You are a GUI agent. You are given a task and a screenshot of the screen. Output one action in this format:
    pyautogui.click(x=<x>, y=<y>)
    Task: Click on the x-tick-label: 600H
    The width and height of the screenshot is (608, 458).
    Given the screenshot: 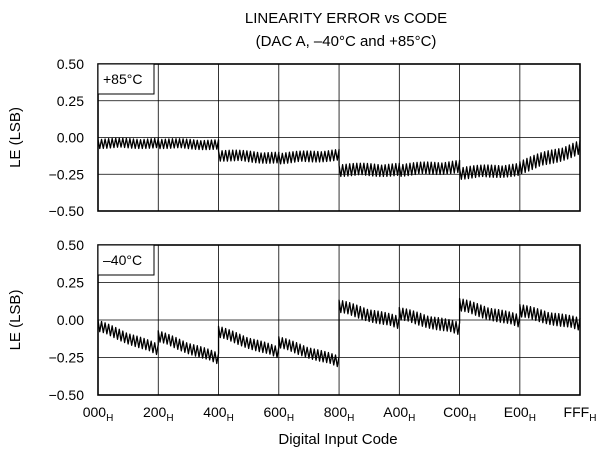 What is the action you would take?
    pyautogui.click(x=278, y=414)
    